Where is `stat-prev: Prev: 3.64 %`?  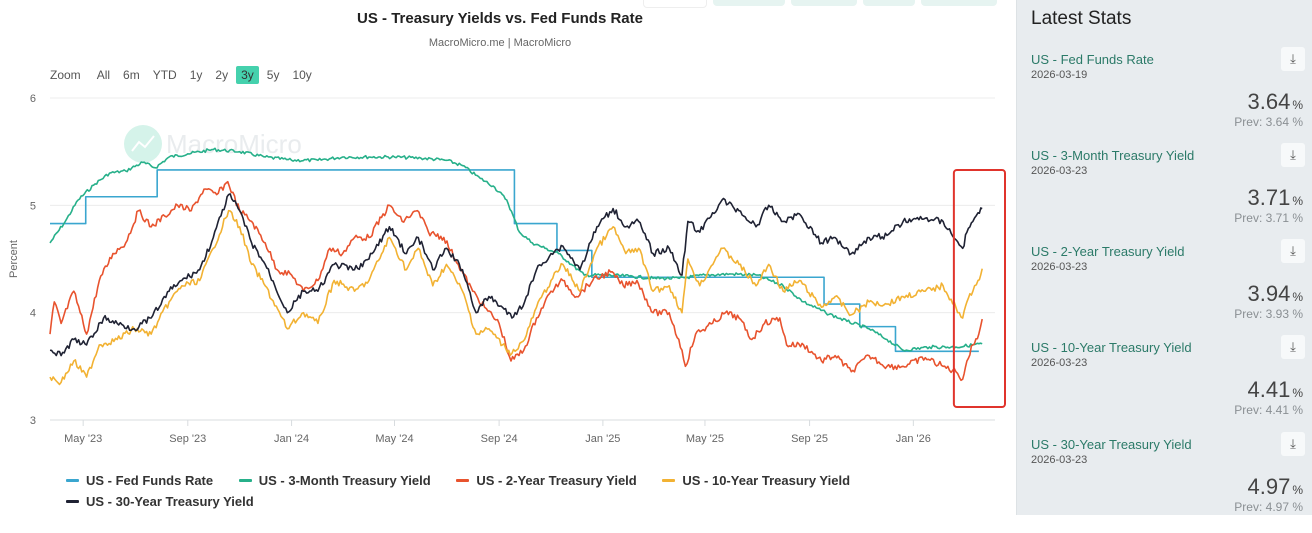
stat-prev: Prev: 3.64 % is located at coordinates (1268, 122).